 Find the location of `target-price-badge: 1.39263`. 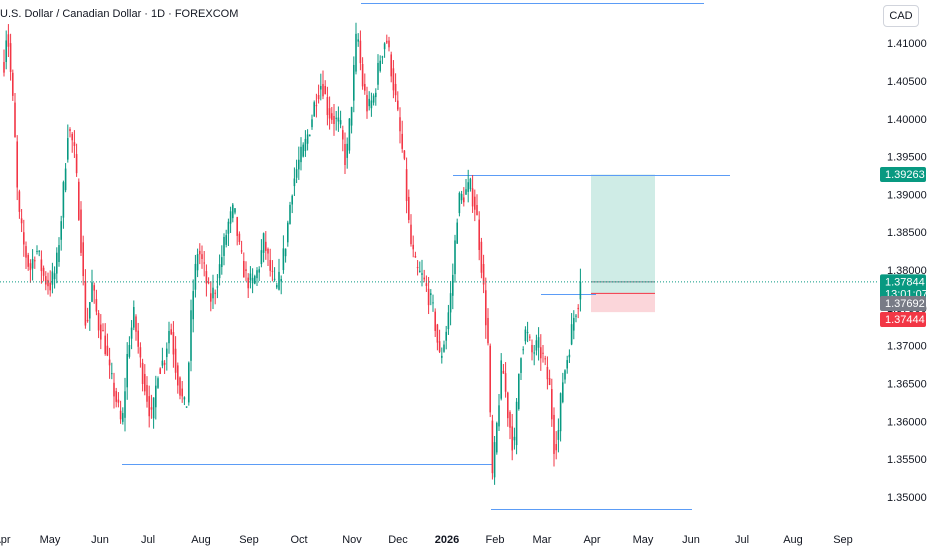

target-price-badge: 1.39263 is located at coordinates (903, 175).